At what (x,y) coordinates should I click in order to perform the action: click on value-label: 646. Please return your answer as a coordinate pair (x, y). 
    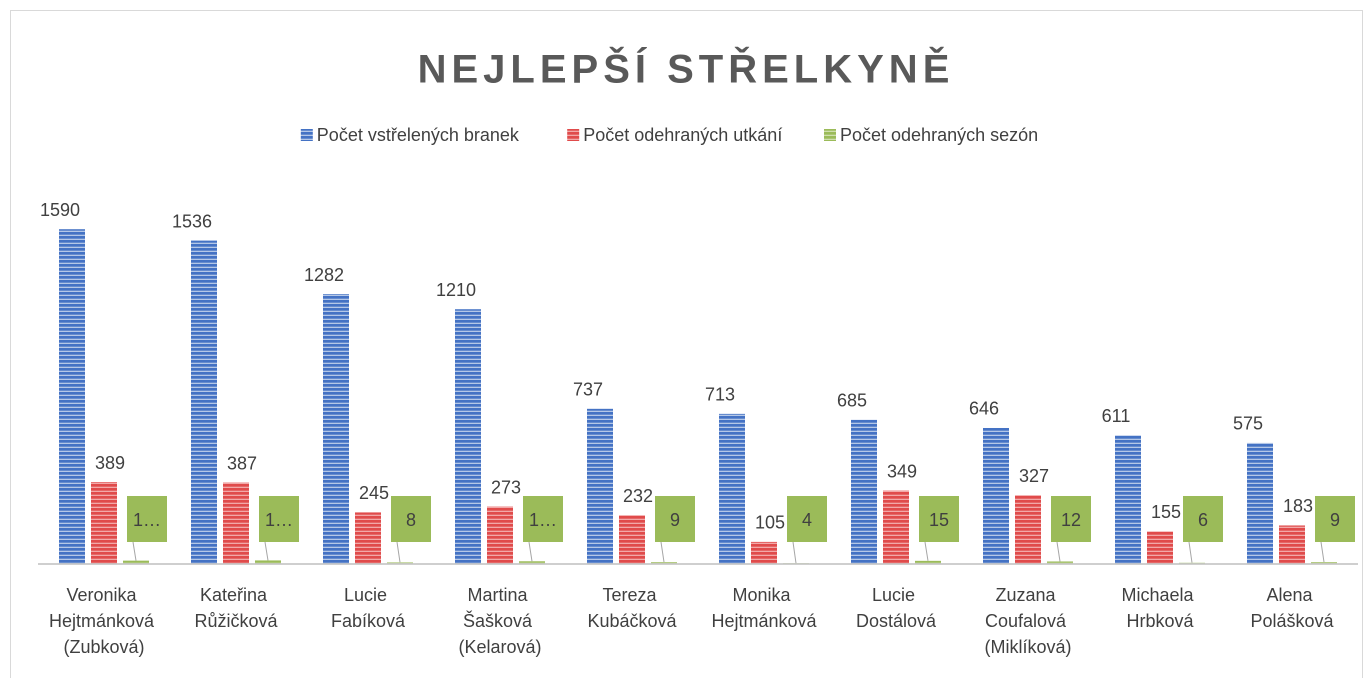
    Looking at the image, I should click on (984, 409).